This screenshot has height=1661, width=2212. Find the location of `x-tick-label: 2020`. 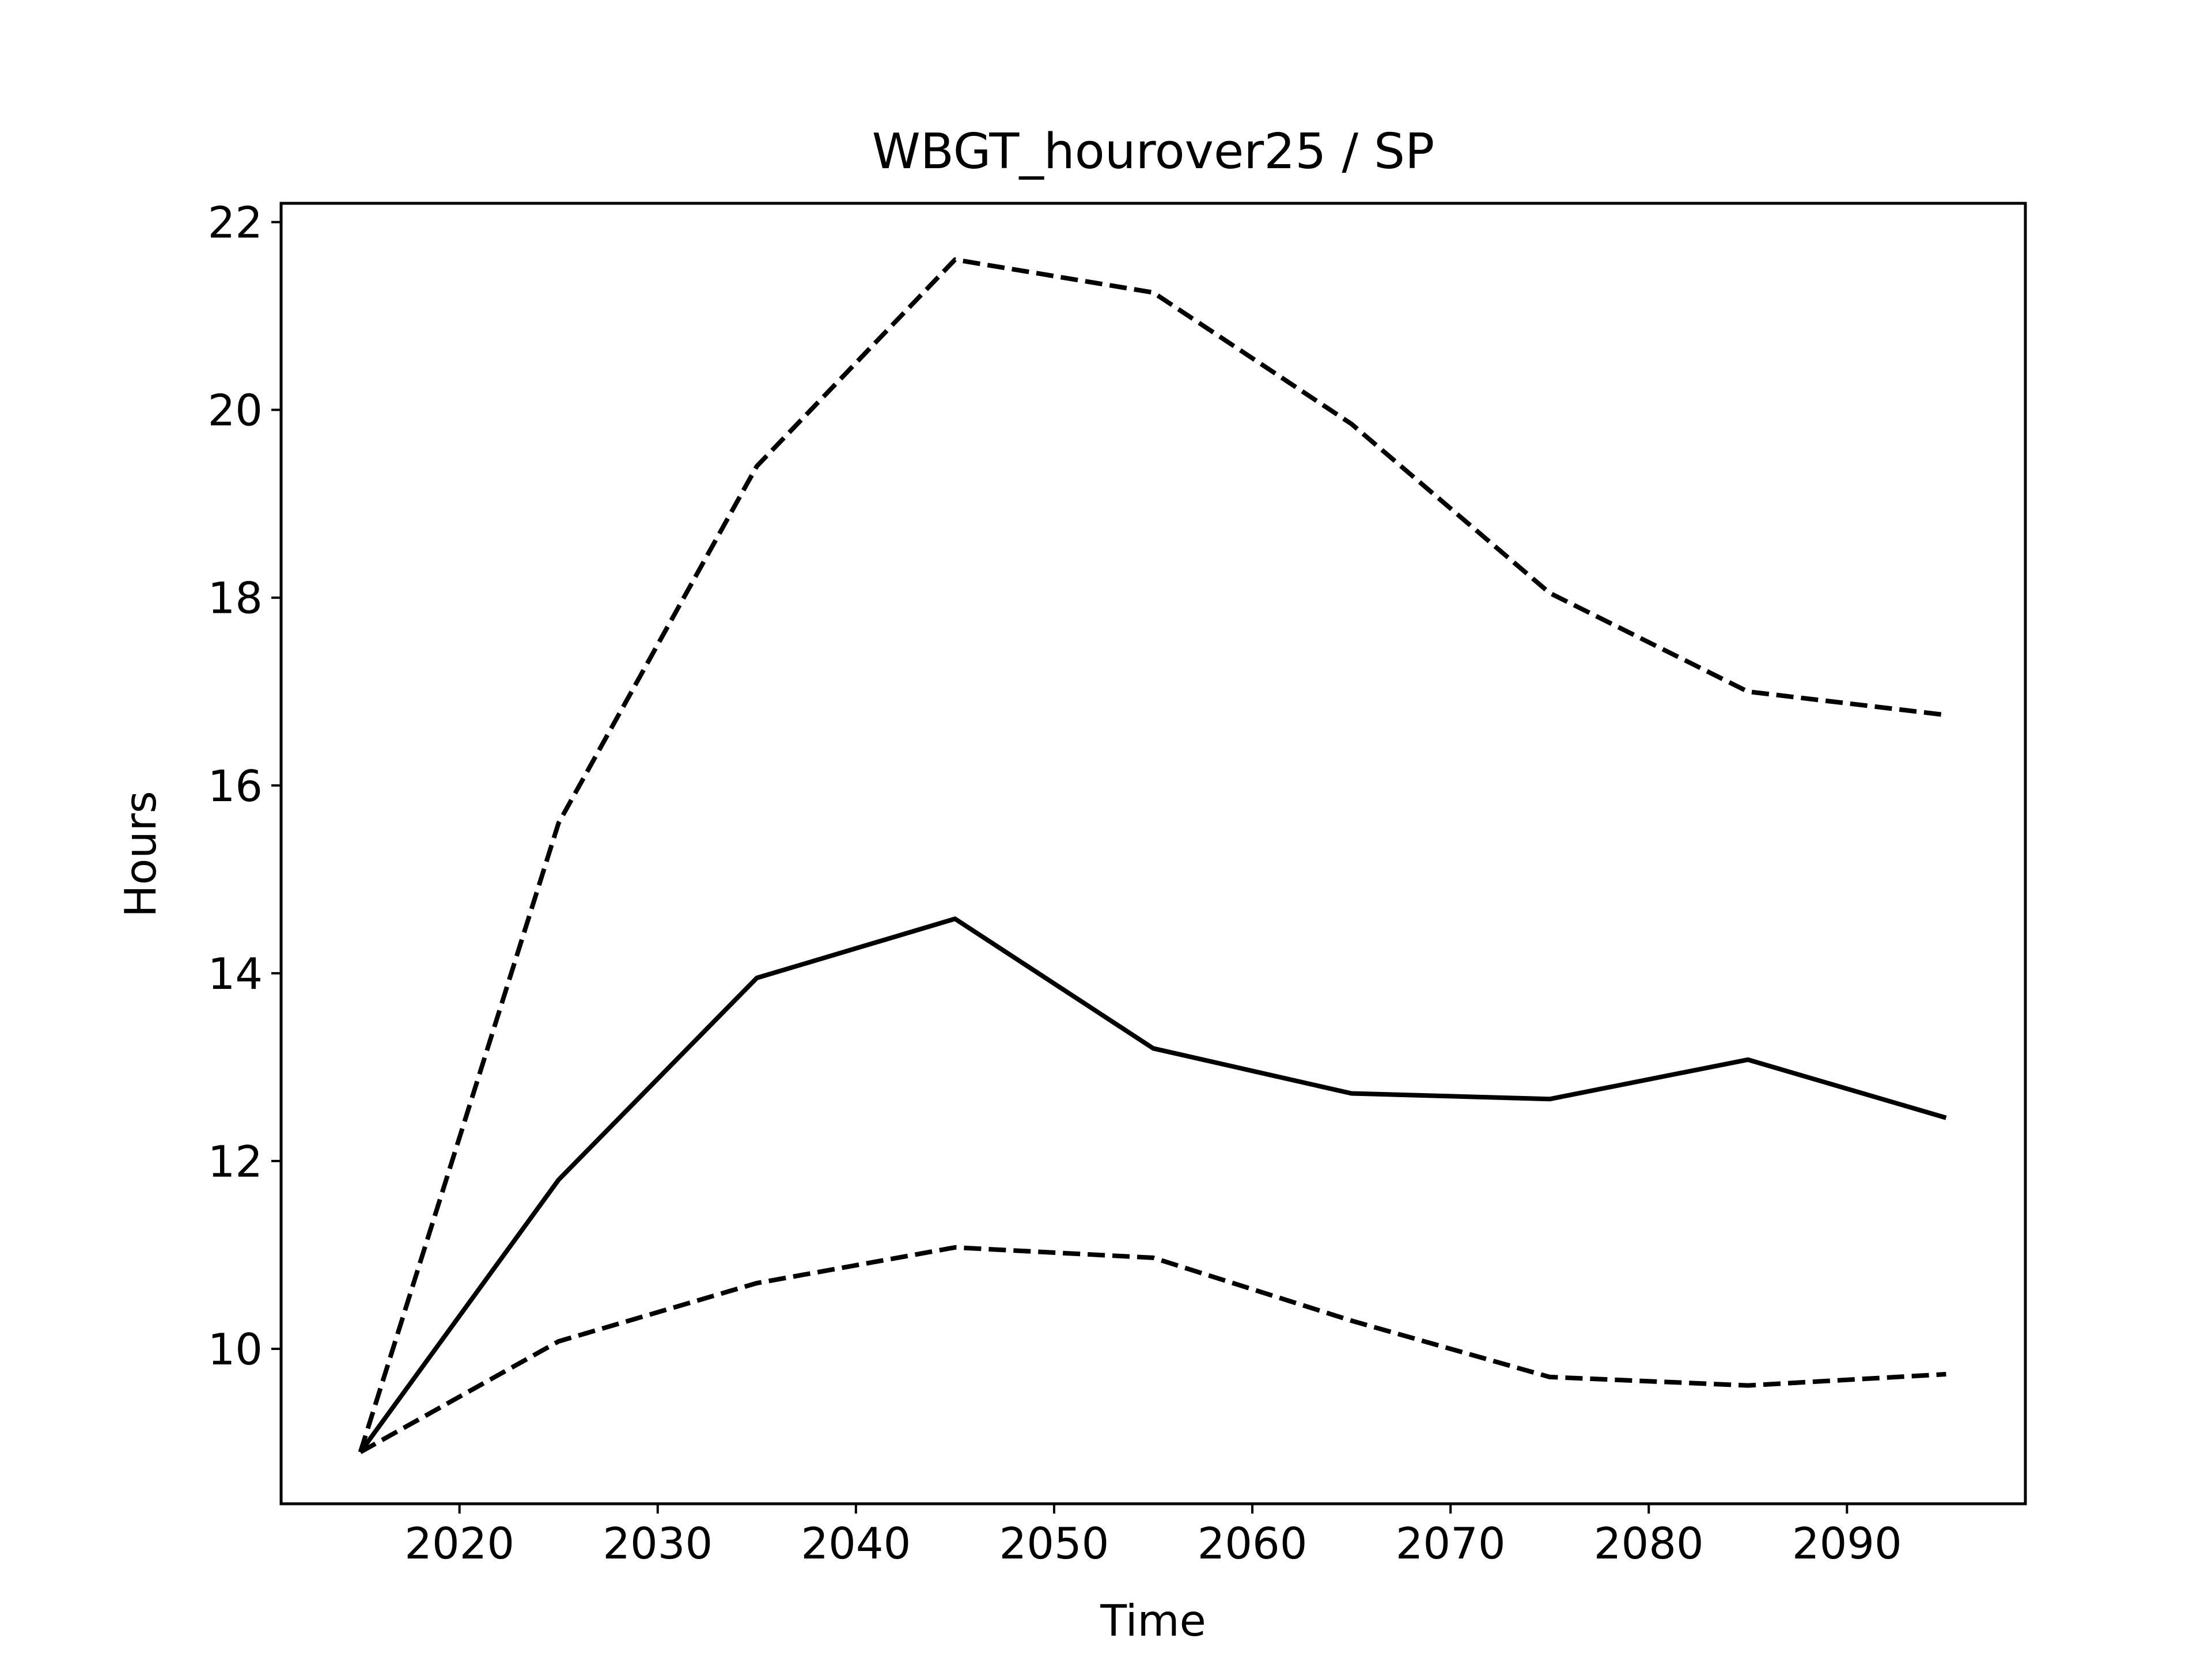

x-tick-label: 2020 is located at coordinates (459, 1543).